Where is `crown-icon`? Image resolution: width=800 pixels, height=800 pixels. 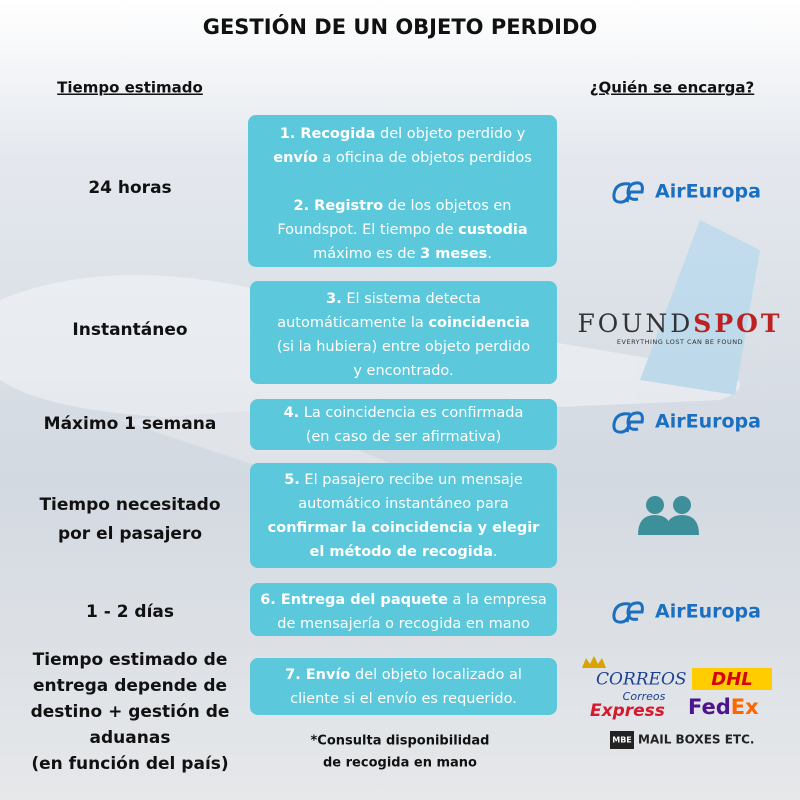 crown-icon is located at coordinates (594, 662).